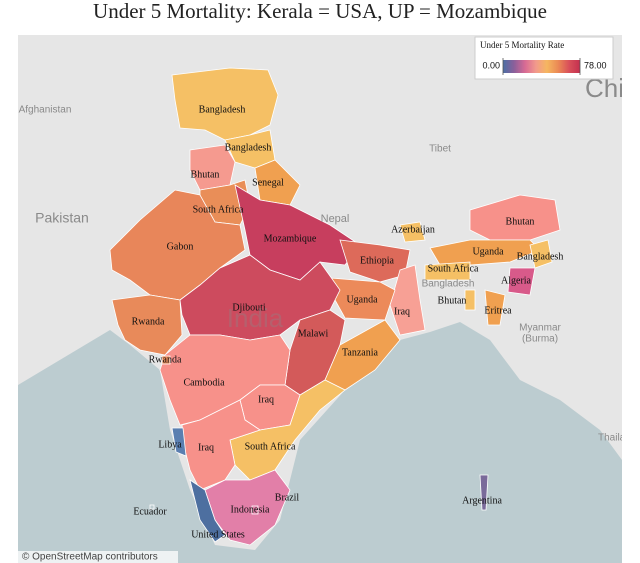 The width and height of the screenshot is (640, 563). Describe the element at coordinates (249, 307) in the screenshot. I see `region-label: Djibouti` at that location.